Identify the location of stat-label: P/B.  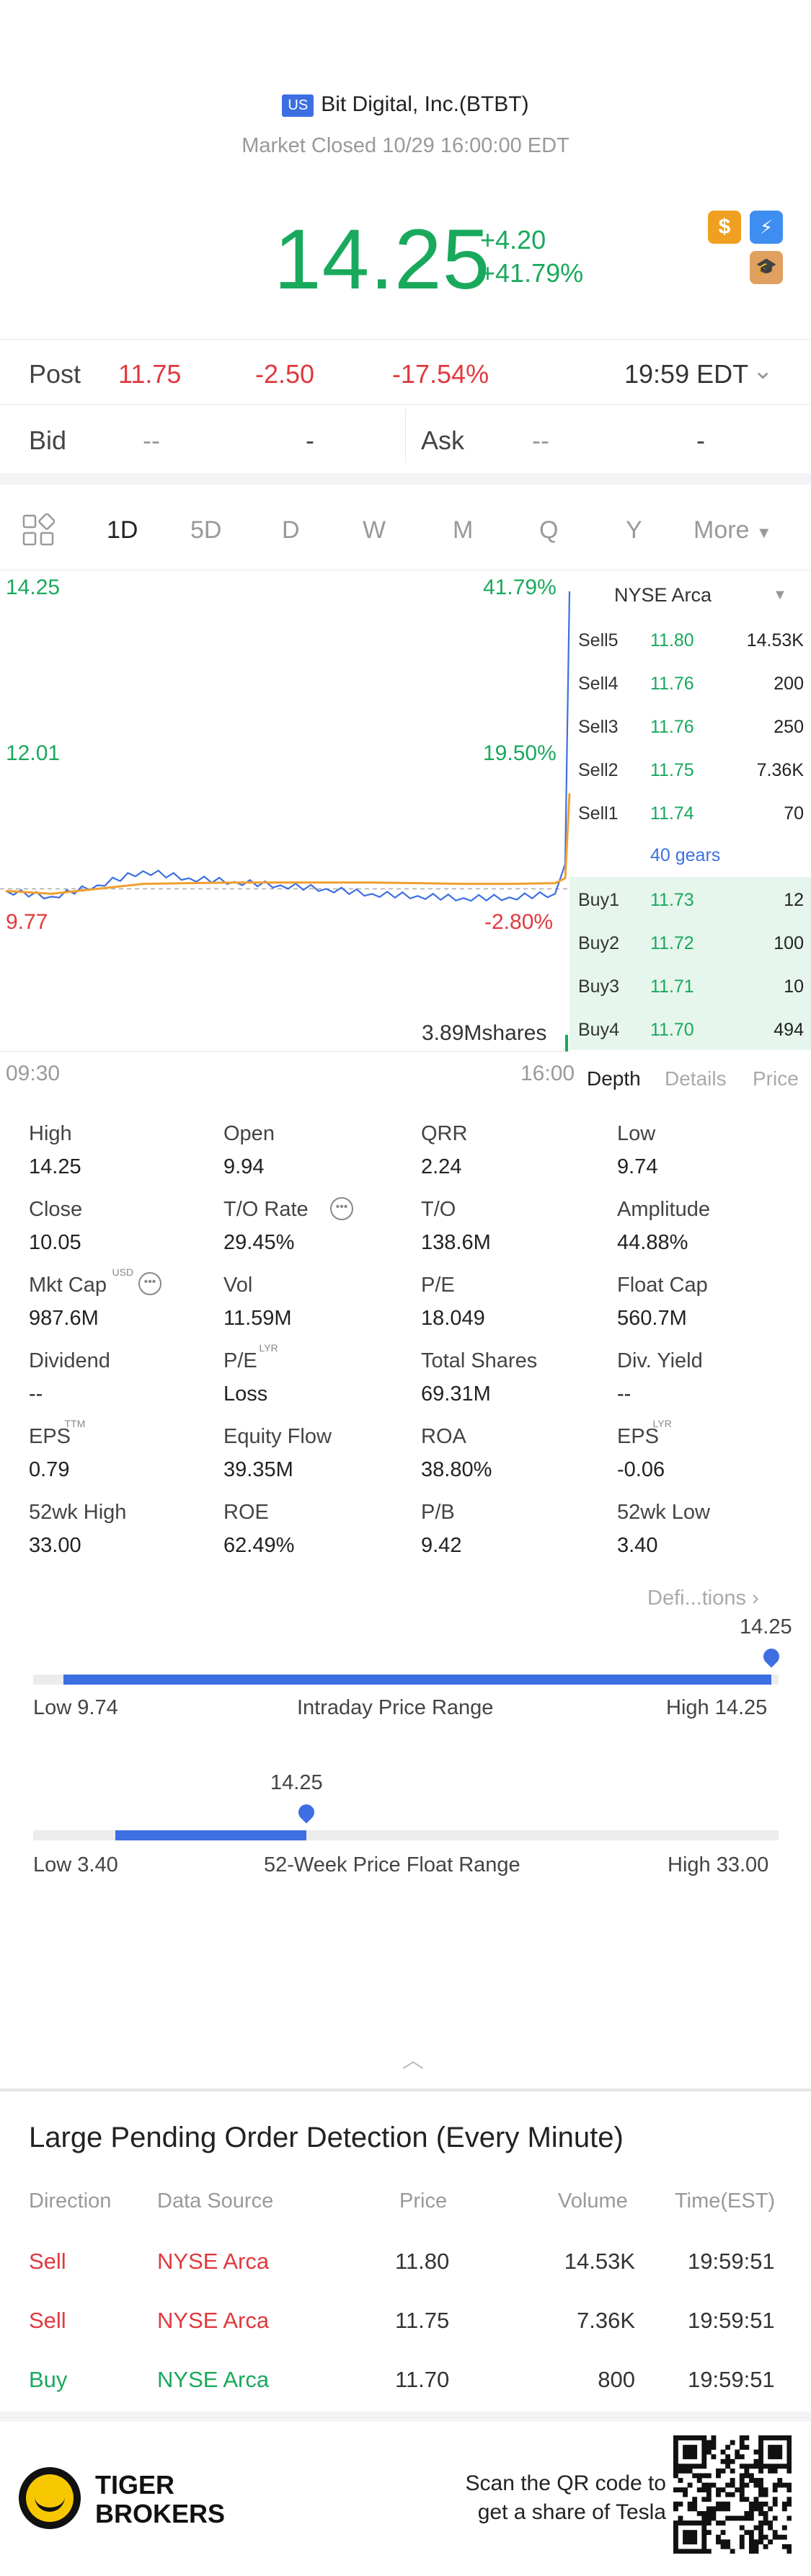
(438, 1512).